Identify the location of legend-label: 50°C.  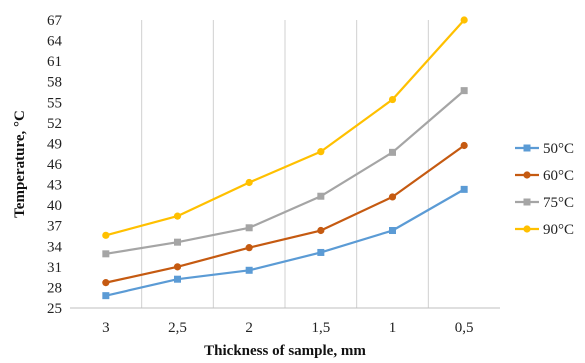
(558, 149).